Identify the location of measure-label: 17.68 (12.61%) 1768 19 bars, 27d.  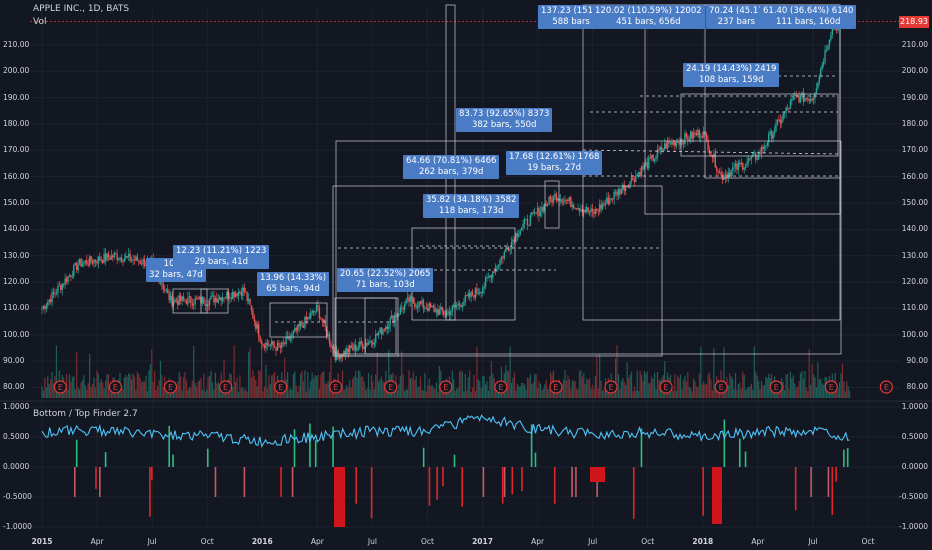
(554, 163).